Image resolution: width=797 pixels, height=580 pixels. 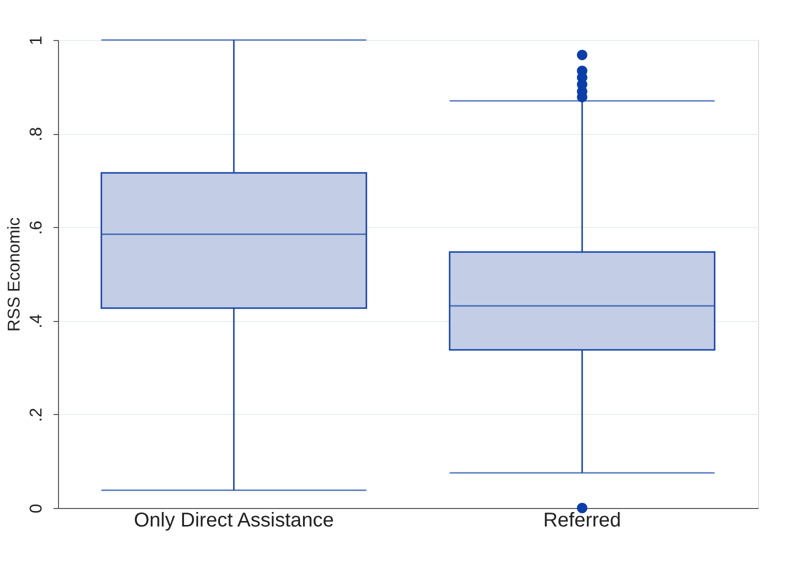 What do you see at coordinates (36, 415) in the screenshot?
I see `y-tick-label: .2` at bounding box center [36, 415].